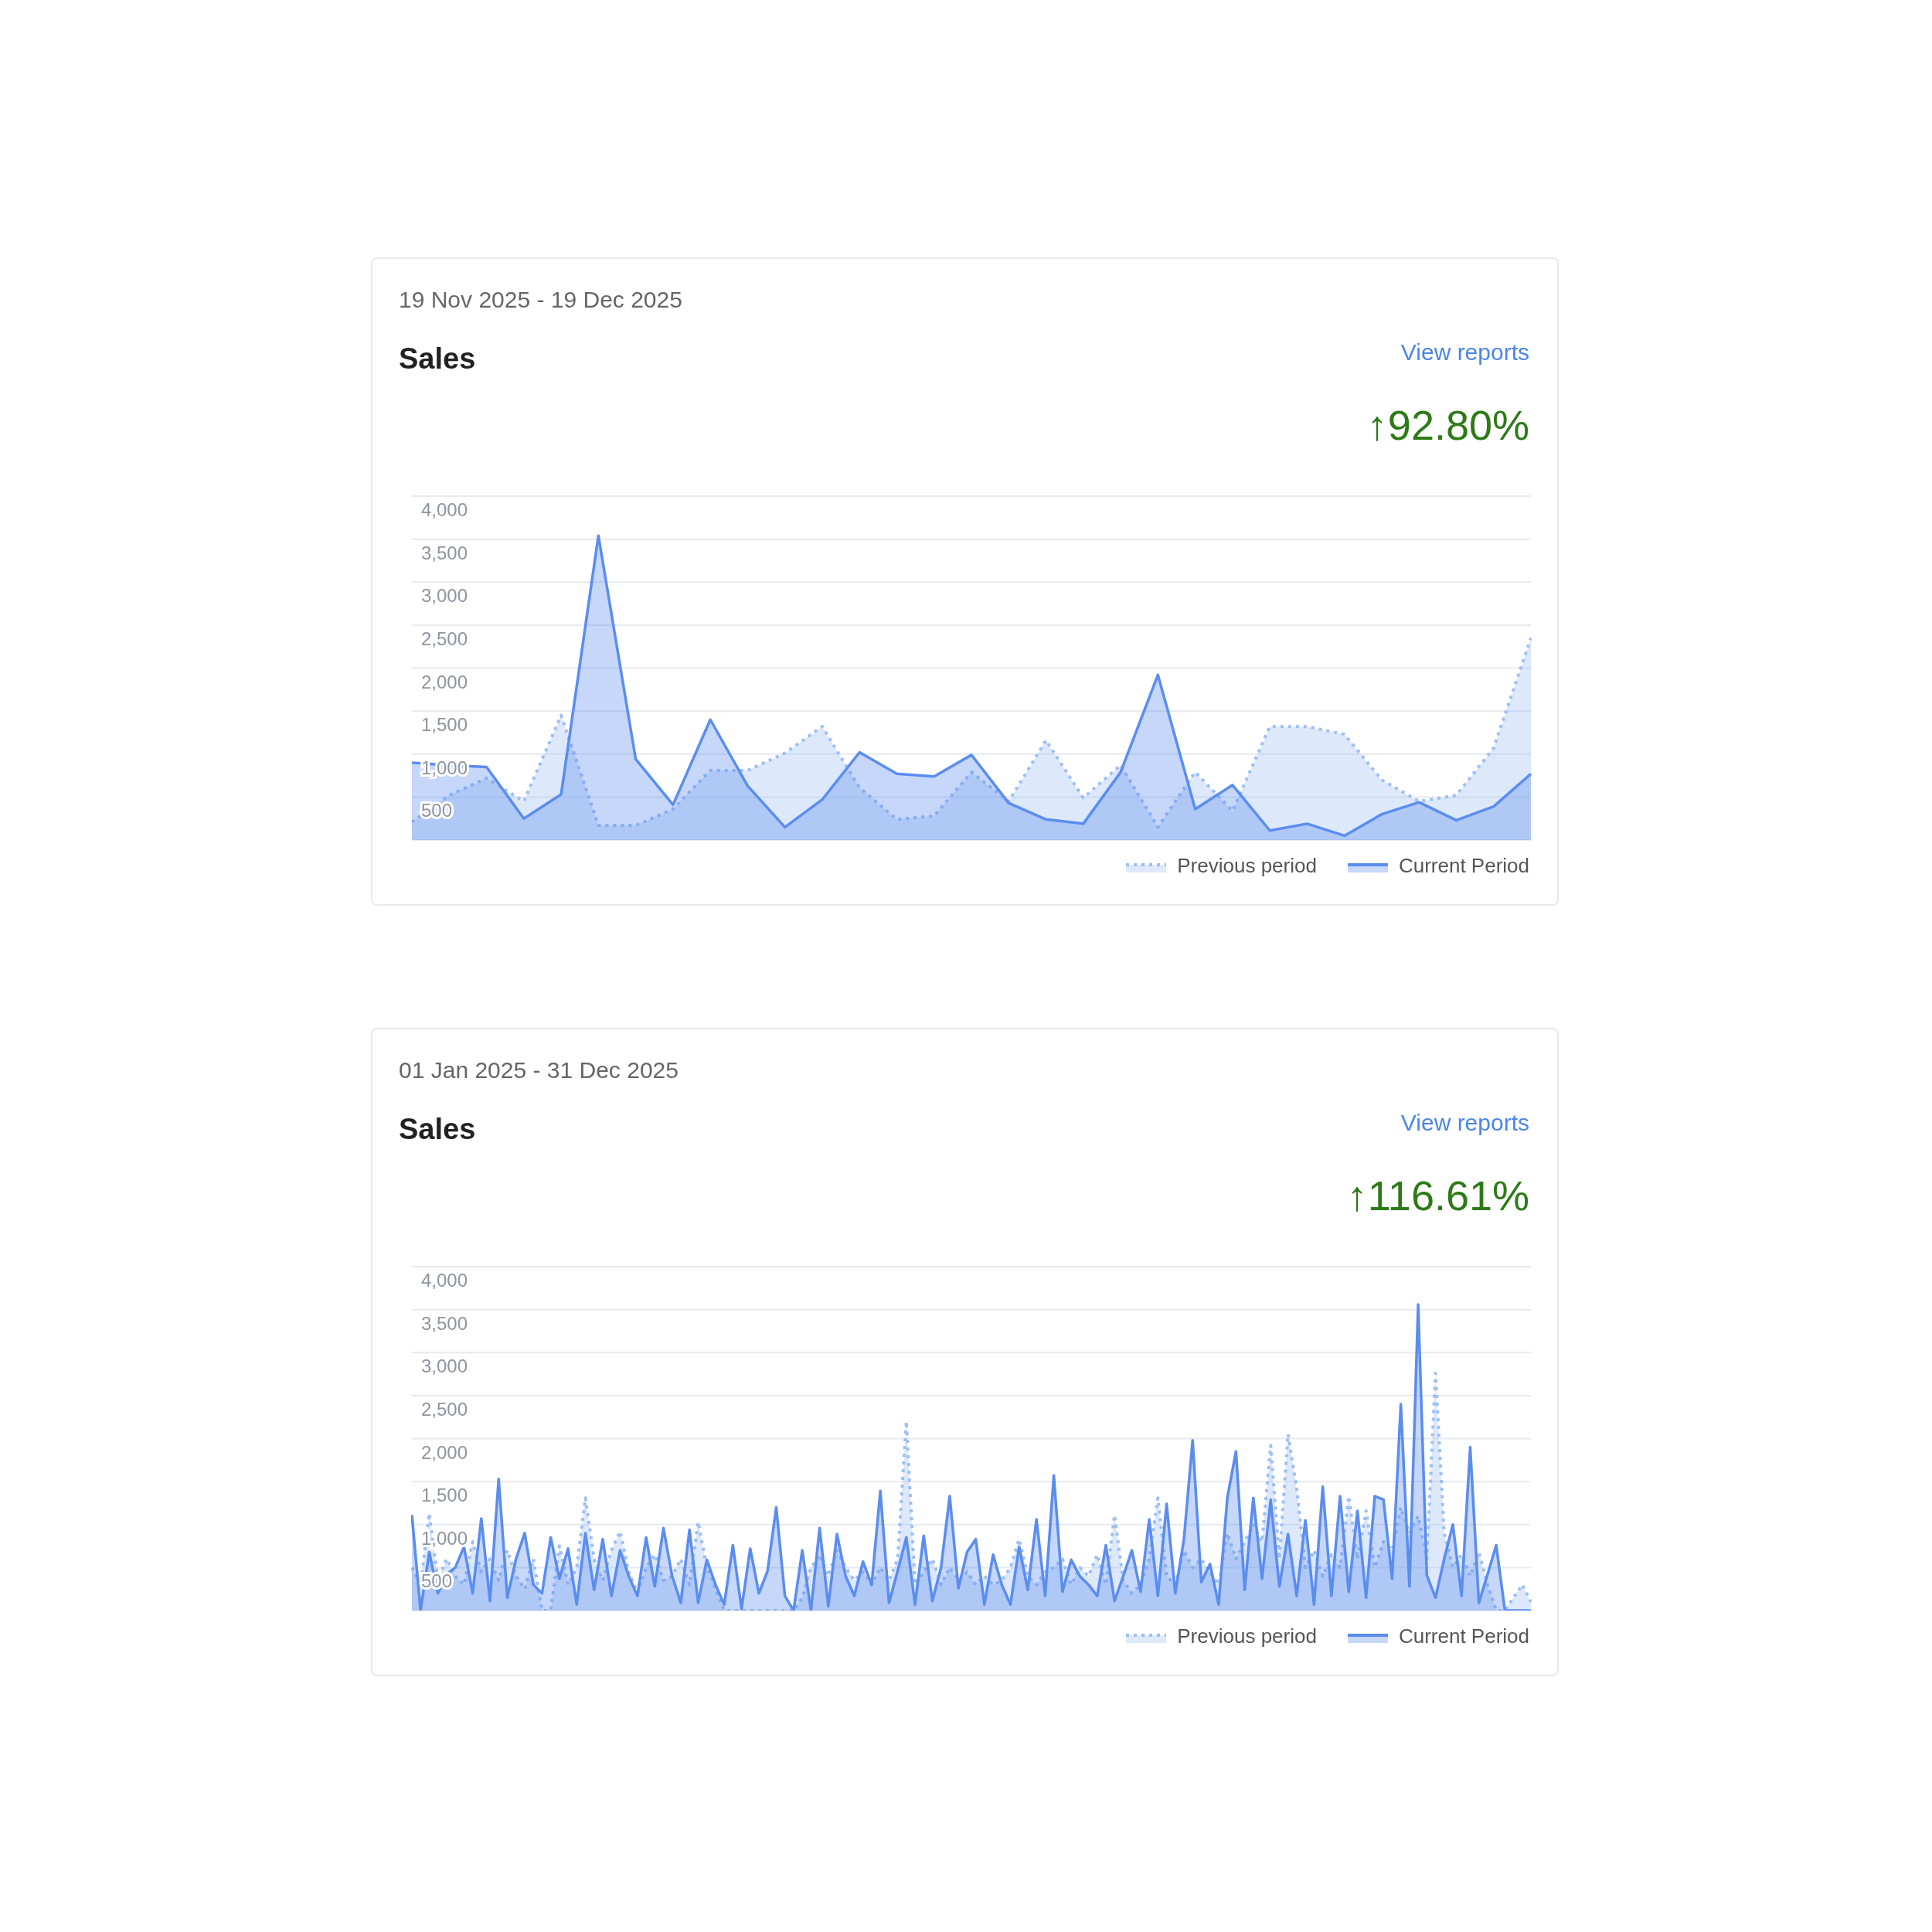 The image size is (1932, 1932). What do you see at coordinates (437, 811) in the screenshot?
I see `y-tick-label: 500` at bounding box center [437, 811].